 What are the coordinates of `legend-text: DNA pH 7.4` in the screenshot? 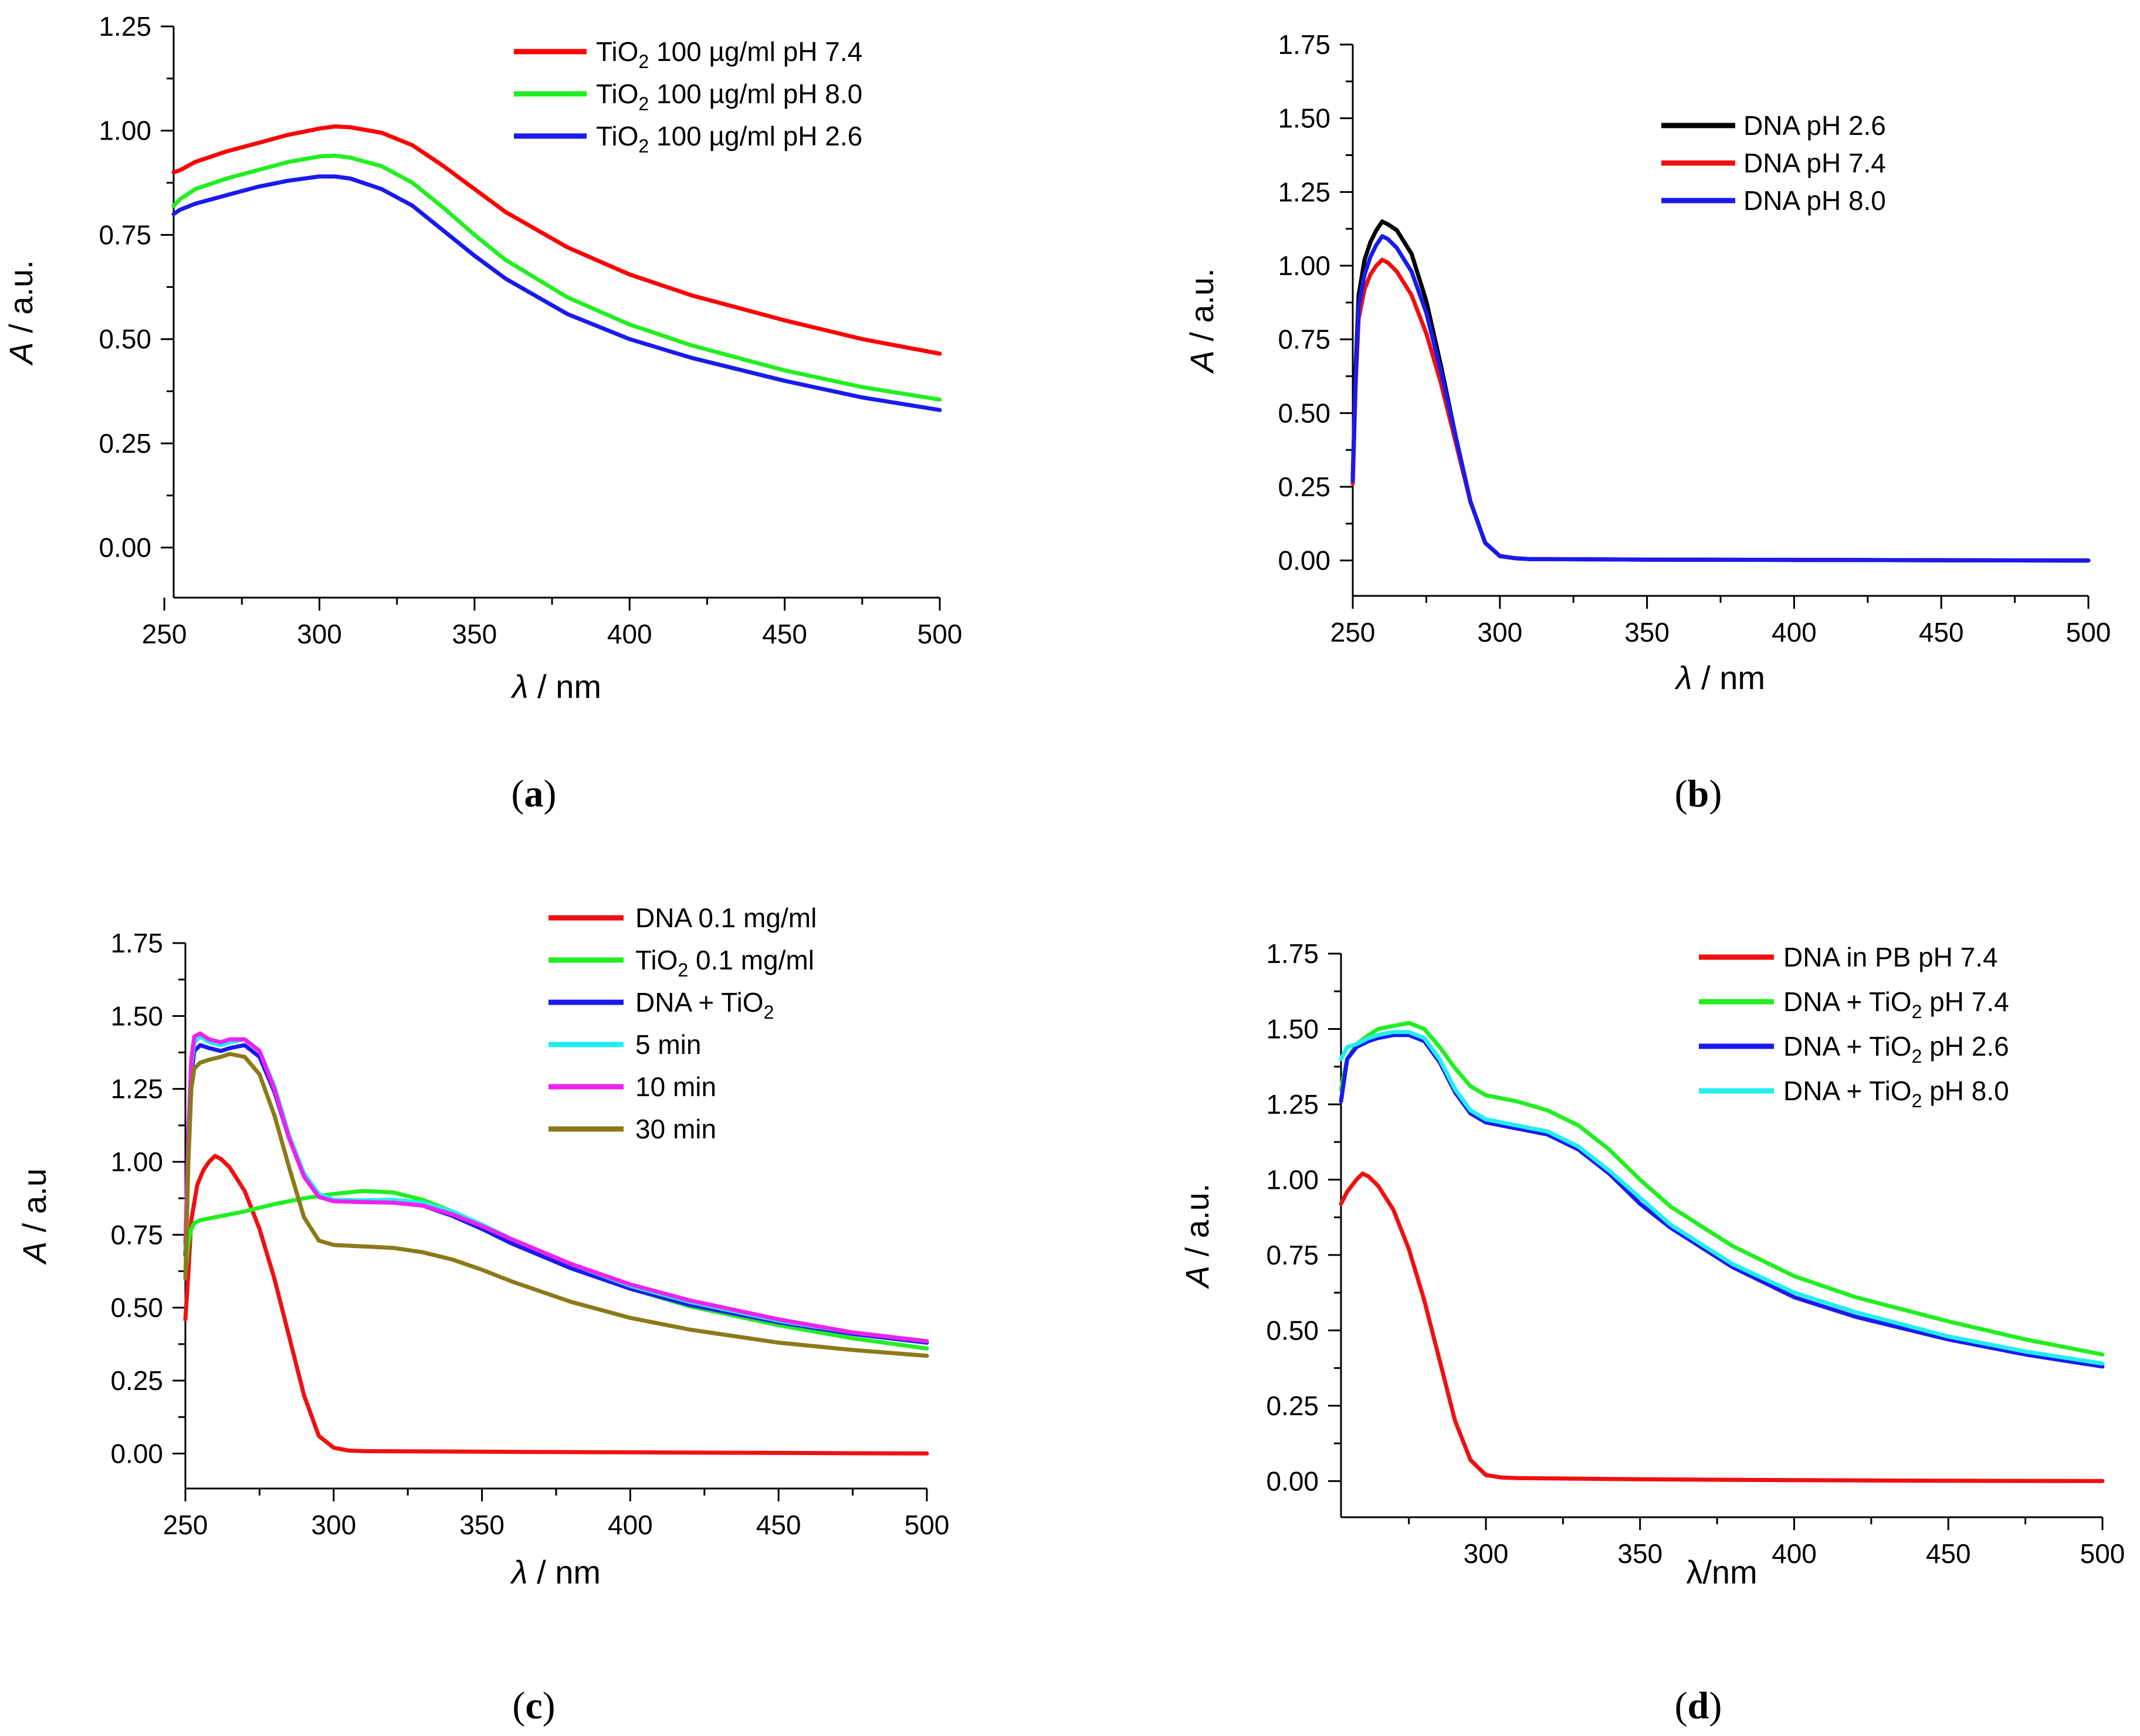 It's located at (1815, 163).